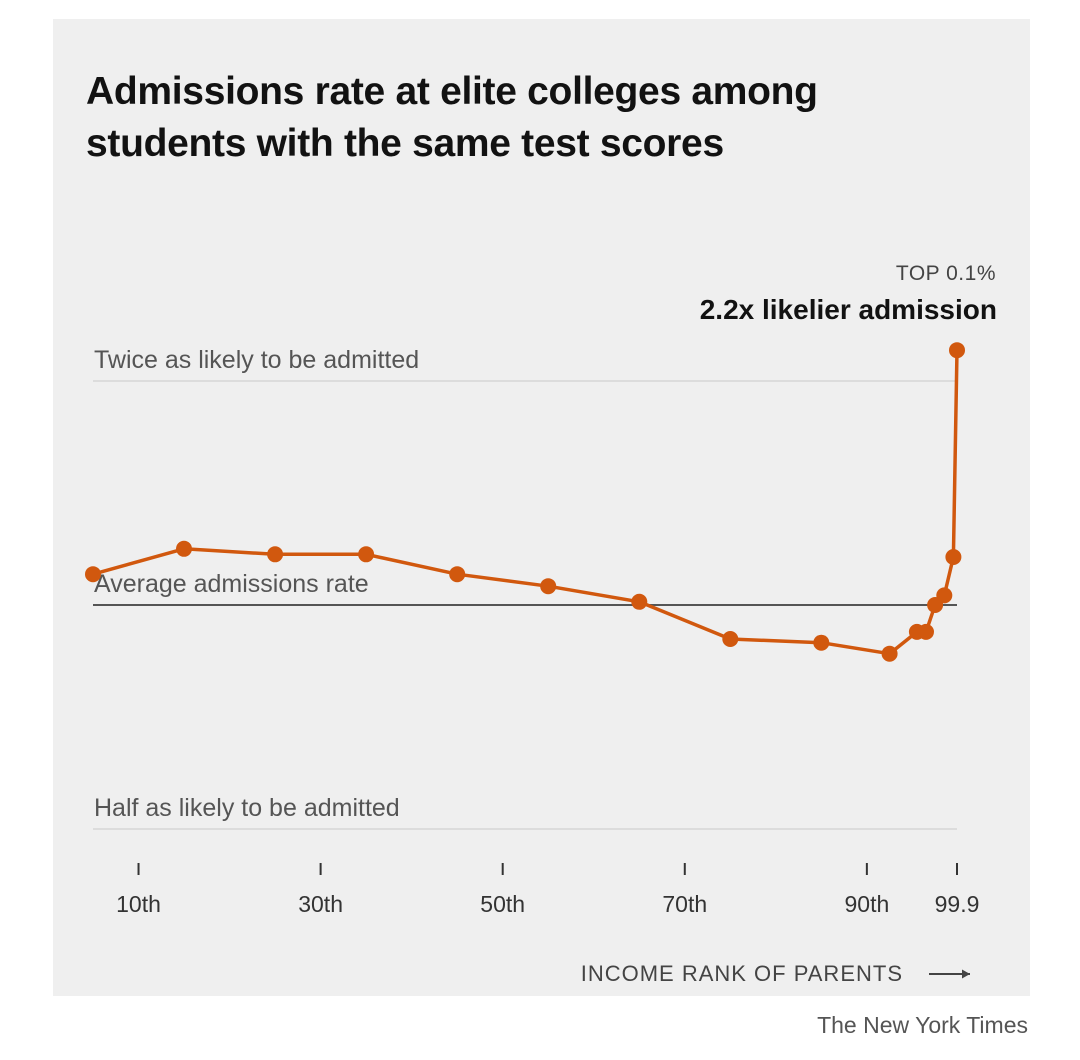 The width and height of the screenshot is (1080, 1060). I want to click on reference-line-label-1: Average admissions rate, so click(231, 584).